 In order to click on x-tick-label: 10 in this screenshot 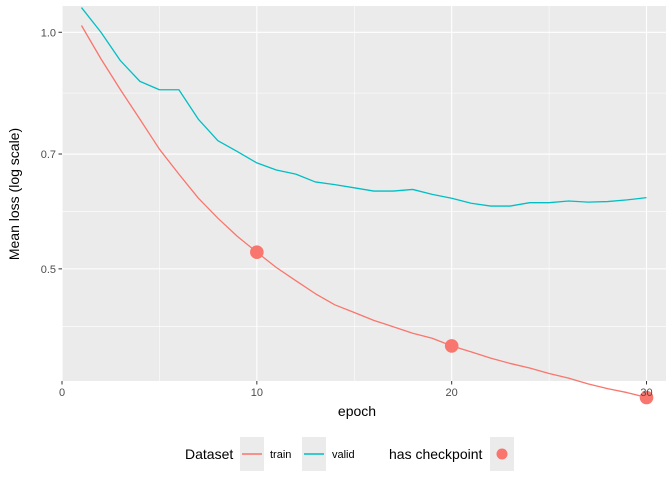, I will do `click(257, 393)`.